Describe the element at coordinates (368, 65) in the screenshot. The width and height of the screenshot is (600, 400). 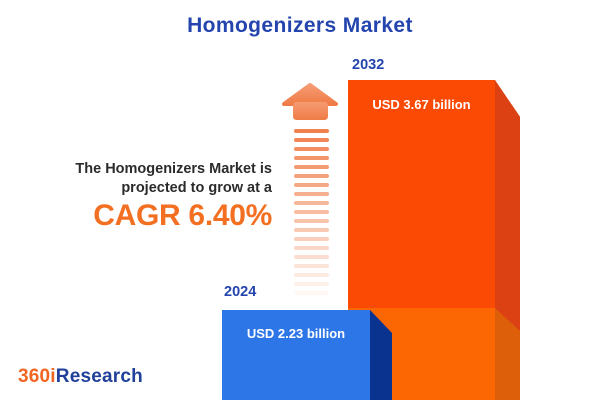
I see `bar-2032-year-label: 2032` at that location.